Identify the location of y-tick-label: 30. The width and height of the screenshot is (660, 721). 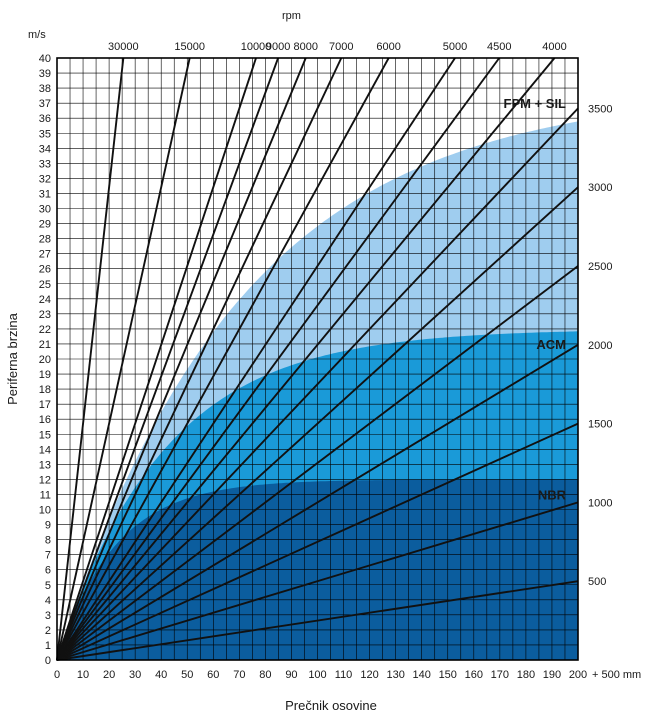
(45, 210).